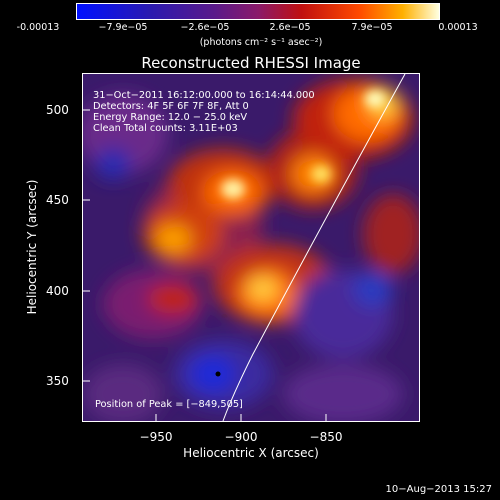 The height and width of the screenshot is (500, 500). What do you see at coordinates (170, 117) in the screenshot?
I see `info-line: Energy Range: 12.0 − 25.0 keV` at bounding box center [170, 117].